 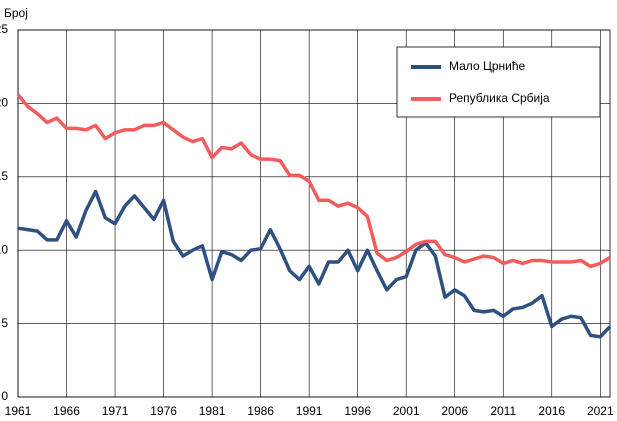 I want to click on x-tick-label: 1981, so click(x=212, y=411).